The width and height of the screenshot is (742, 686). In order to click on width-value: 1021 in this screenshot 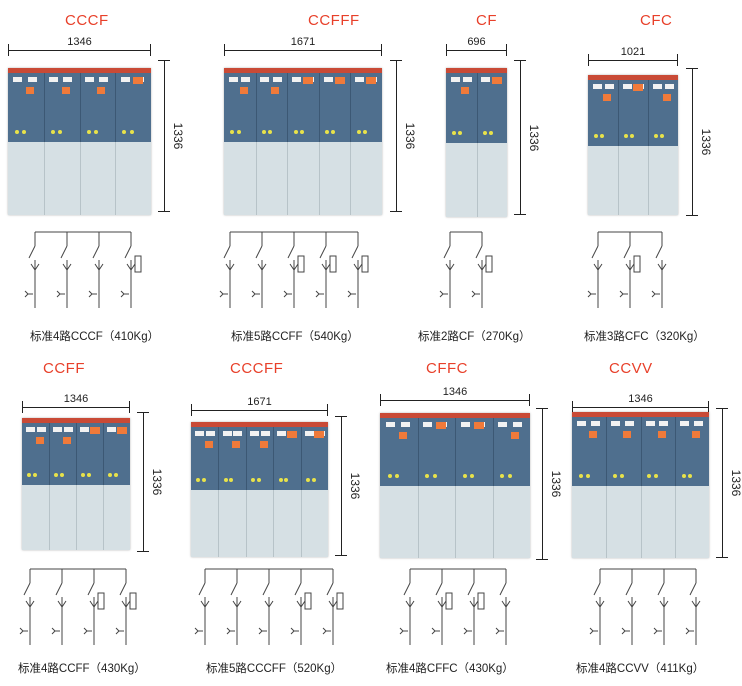, I will do `click(633, 52)`.